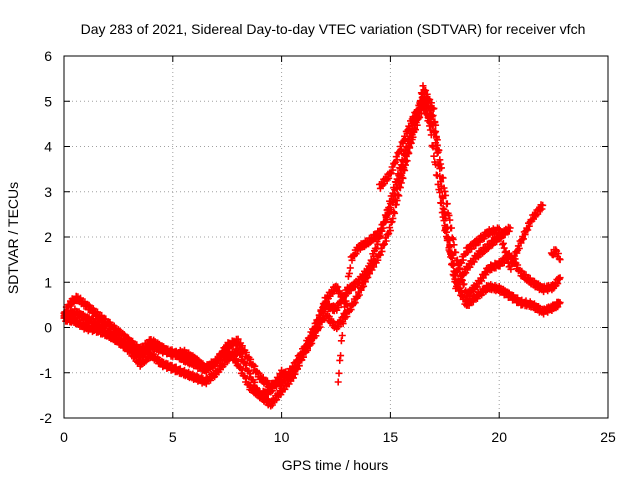 This screenshot has height=480, width=640. I want to click on x-axis-label: GPS time / hours, so click(335, 465).